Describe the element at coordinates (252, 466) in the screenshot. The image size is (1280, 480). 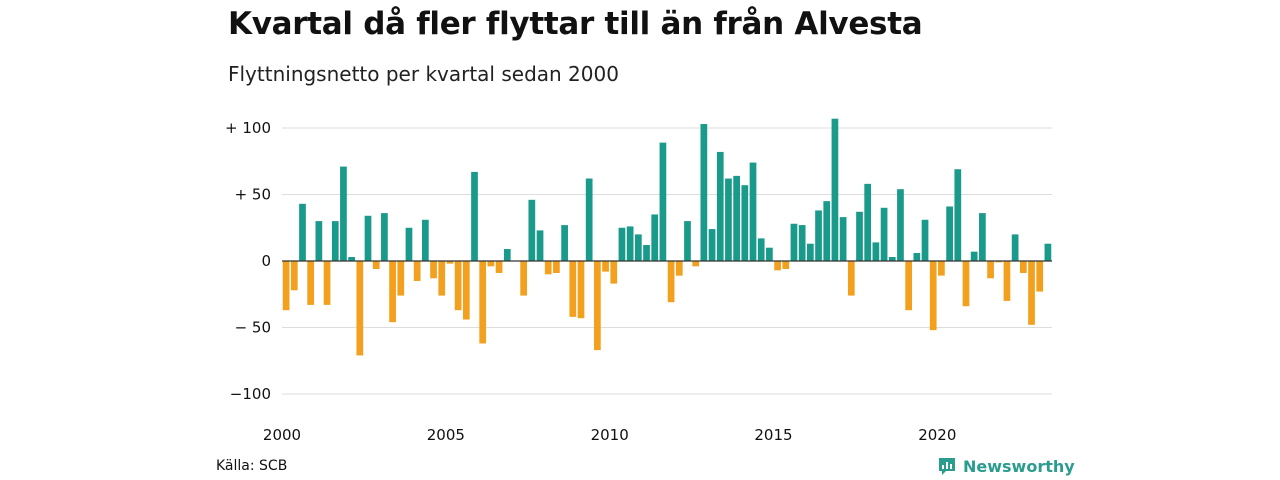
I see `source-note: Källa: SCB` at that location.